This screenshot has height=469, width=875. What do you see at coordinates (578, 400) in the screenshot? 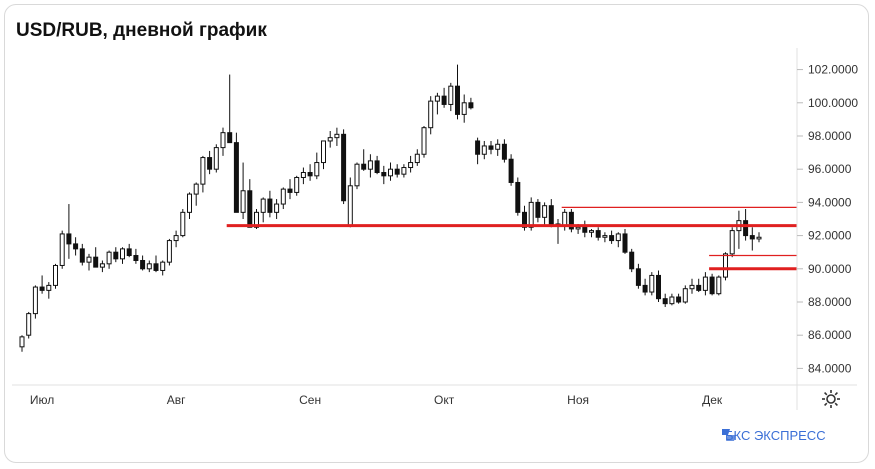
I see `x-tick-label: Ноя` at bounding box center [578, 400].